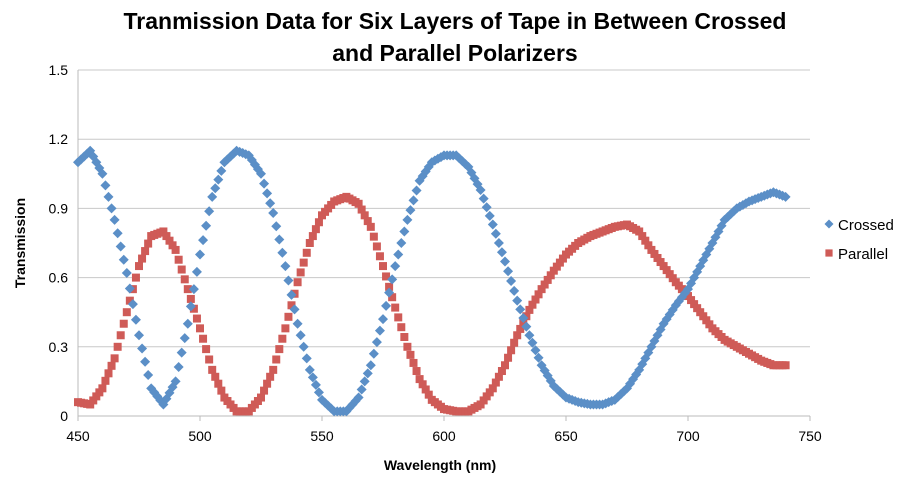 The image size is (904, 484). What do you see at coordinates (59, 278) in the screenshot?
I see `y-tick-label: 0.6` at bounding box center [59, 278].